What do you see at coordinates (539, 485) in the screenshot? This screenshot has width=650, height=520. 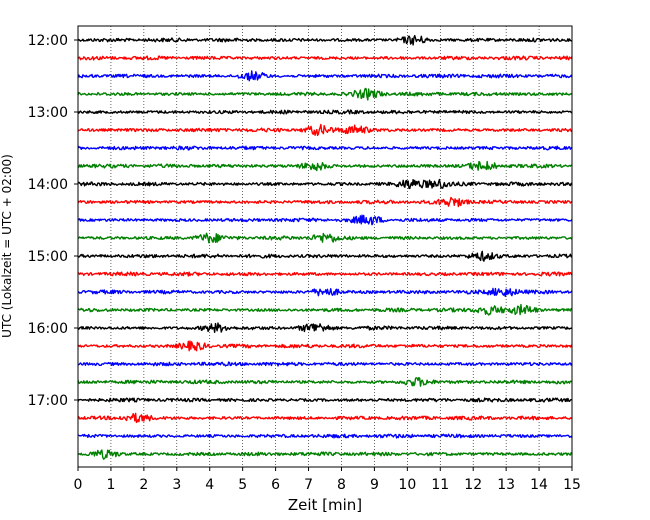 I see `x-tick-label: 14` at bounding box center [539, 485].